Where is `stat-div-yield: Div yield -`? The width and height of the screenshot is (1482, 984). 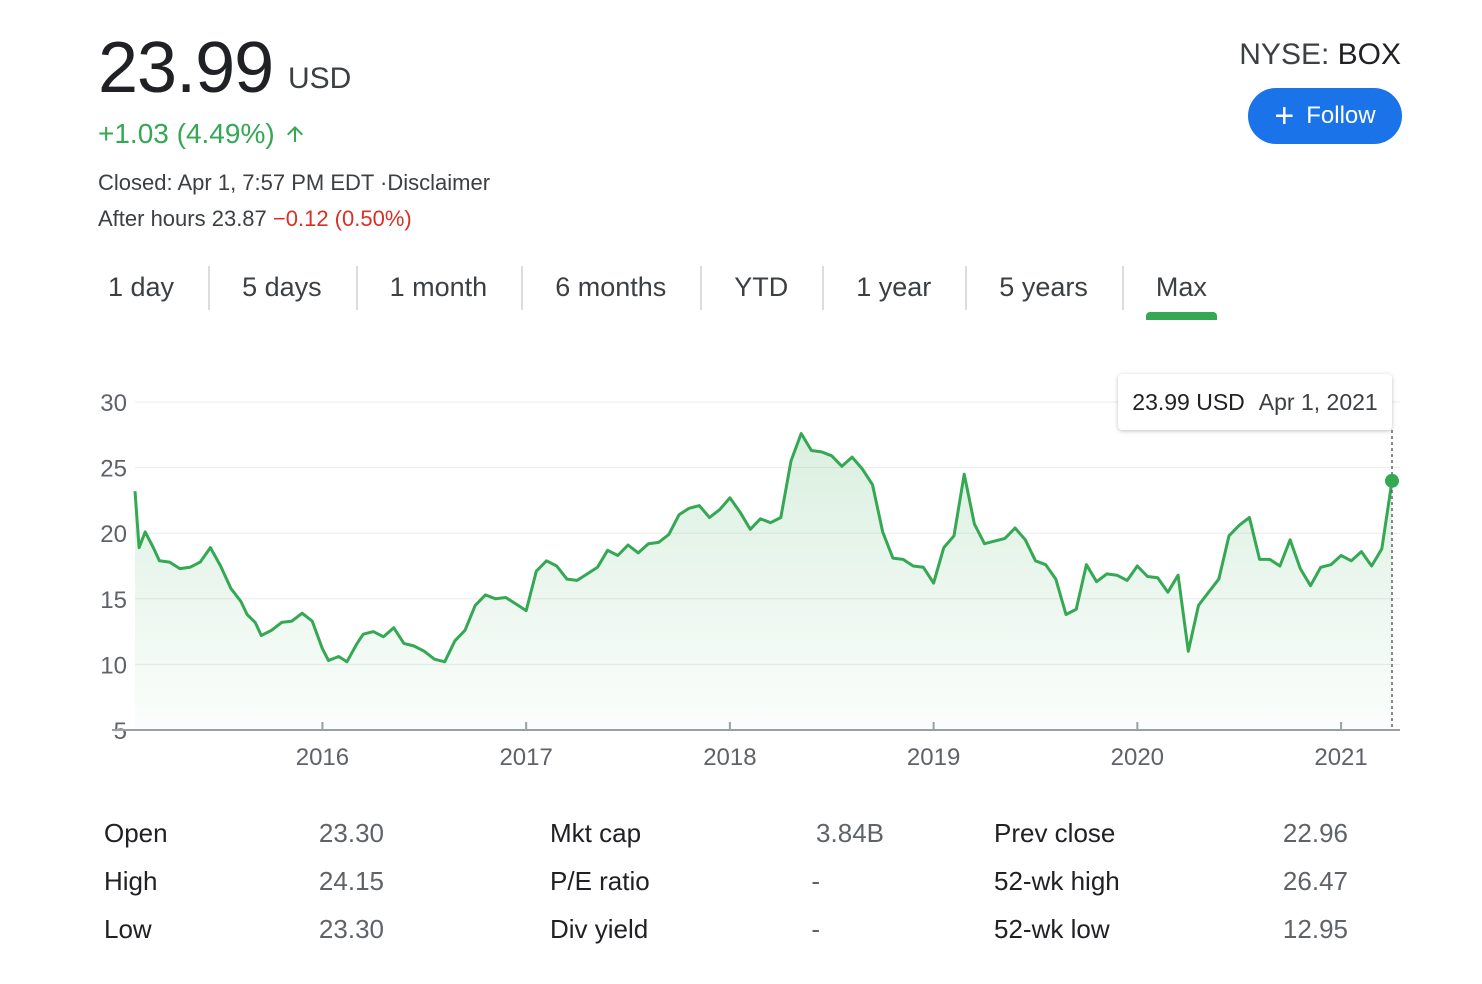
stat-div-yield: Div yield - is located at coordinates (717, 932).